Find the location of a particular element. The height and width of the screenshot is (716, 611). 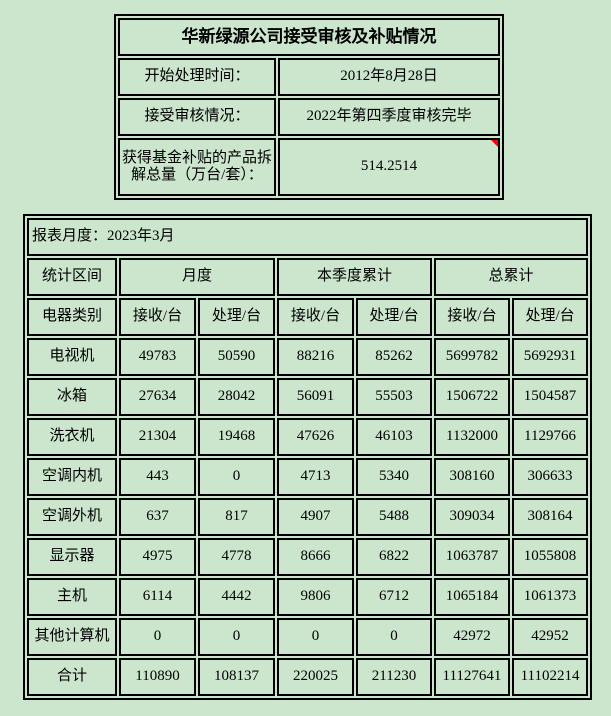

value-cell: 4442 is located at coordinates (236, 597).